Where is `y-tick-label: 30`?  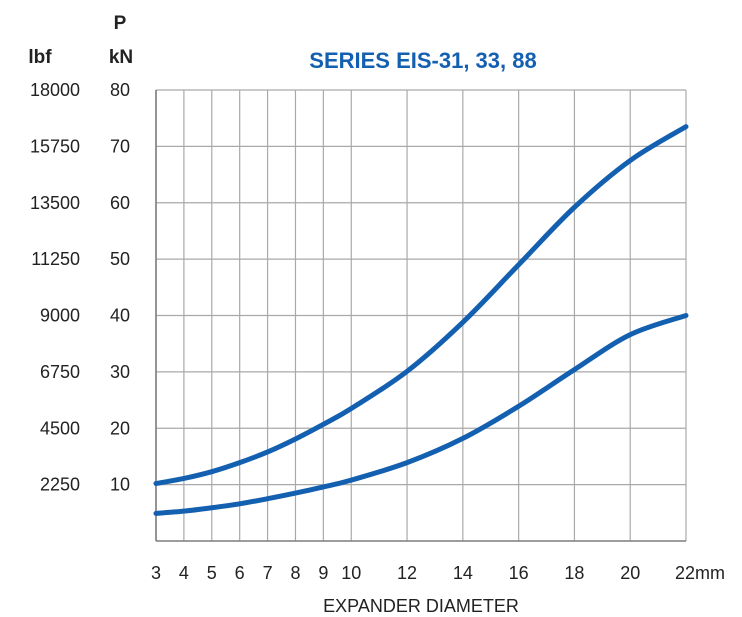
y-tick-label: 30 is located at coordinates (120, 372).